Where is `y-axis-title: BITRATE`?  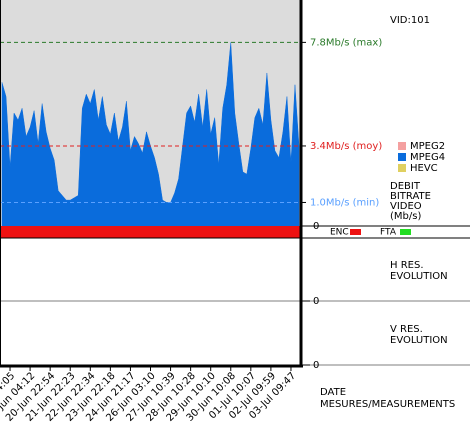 y-axis-title: BITRATE is located at coordinates (410, 196).